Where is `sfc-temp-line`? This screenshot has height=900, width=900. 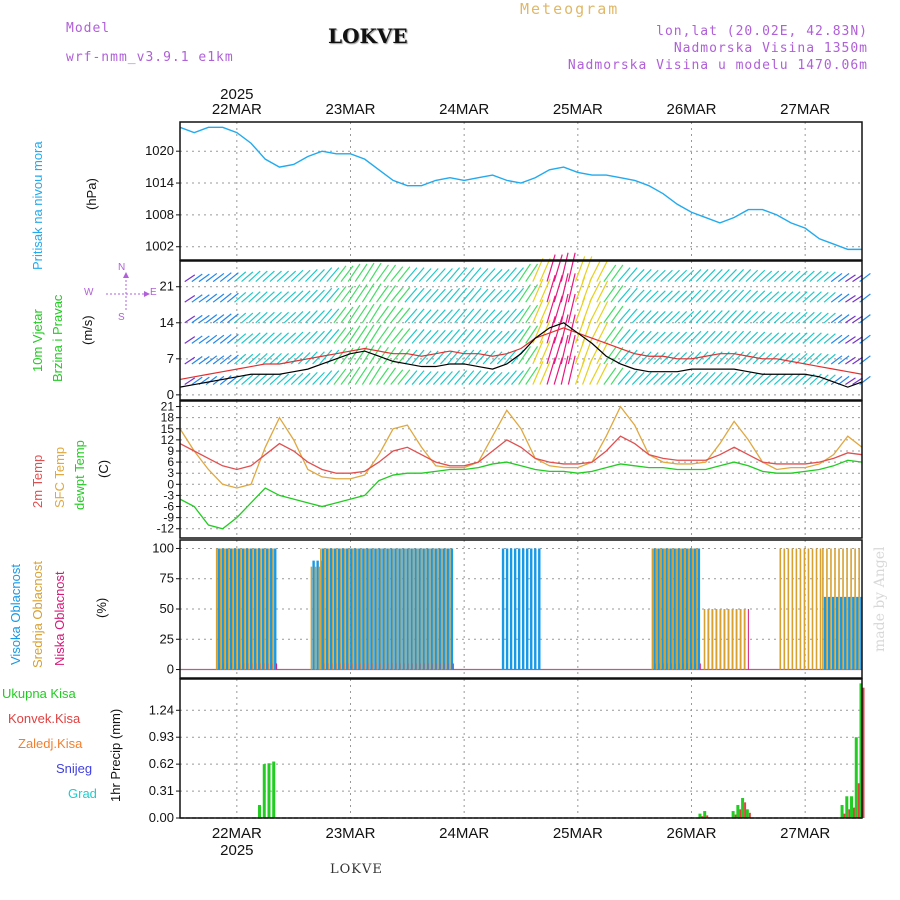 sfc-temp-line is located at coordinates (521, 447).